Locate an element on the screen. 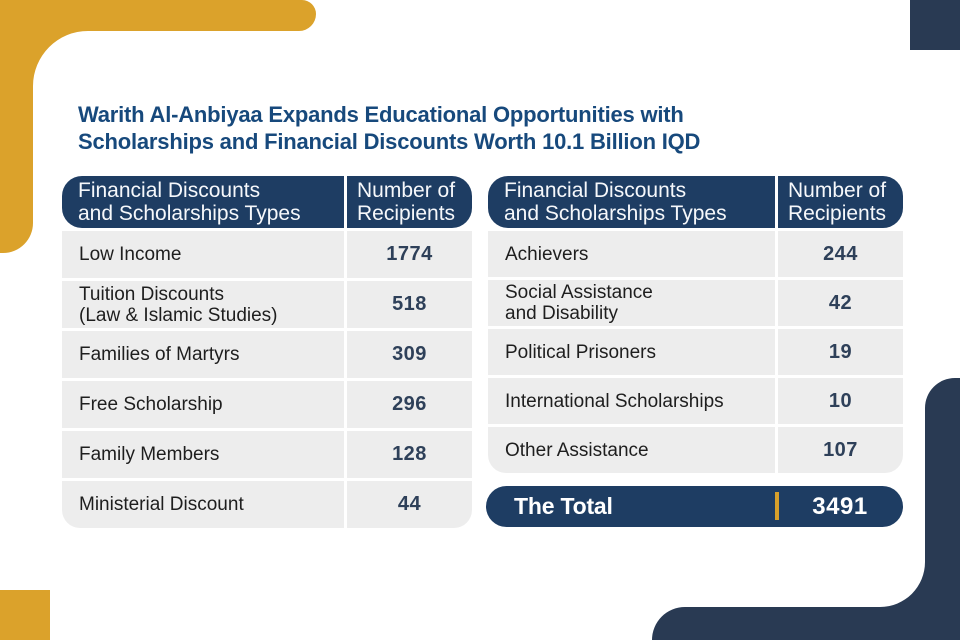 The width and height of the screenshot is (960, 640). row-label: International Scholarships is located at coordinates (631, 401).